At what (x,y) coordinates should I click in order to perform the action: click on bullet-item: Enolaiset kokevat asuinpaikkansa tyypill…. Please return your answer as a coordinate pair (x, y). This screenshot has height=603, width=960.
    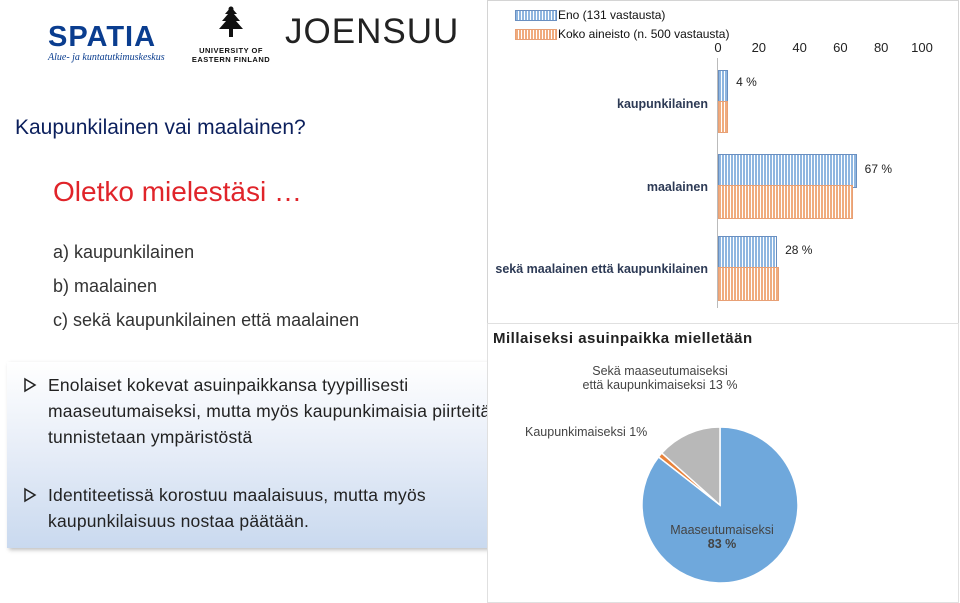
    Looking at the image, I should click on (258, 411).